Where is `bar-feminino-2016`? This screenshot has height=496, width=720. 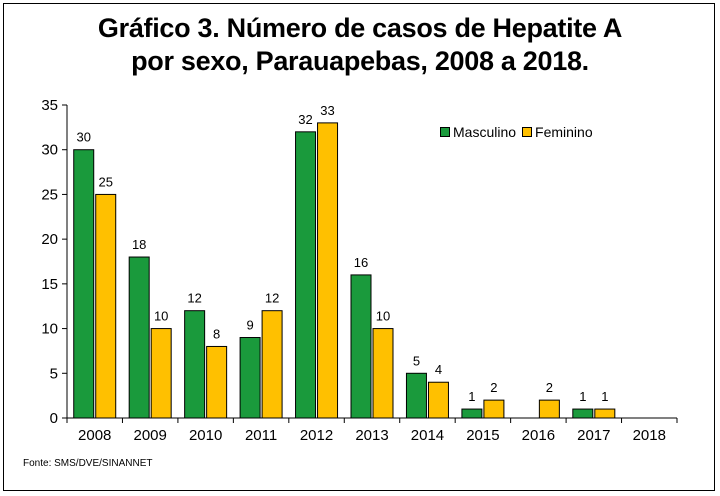
bar-feminino-2016 is located at coordinates (549, 409).